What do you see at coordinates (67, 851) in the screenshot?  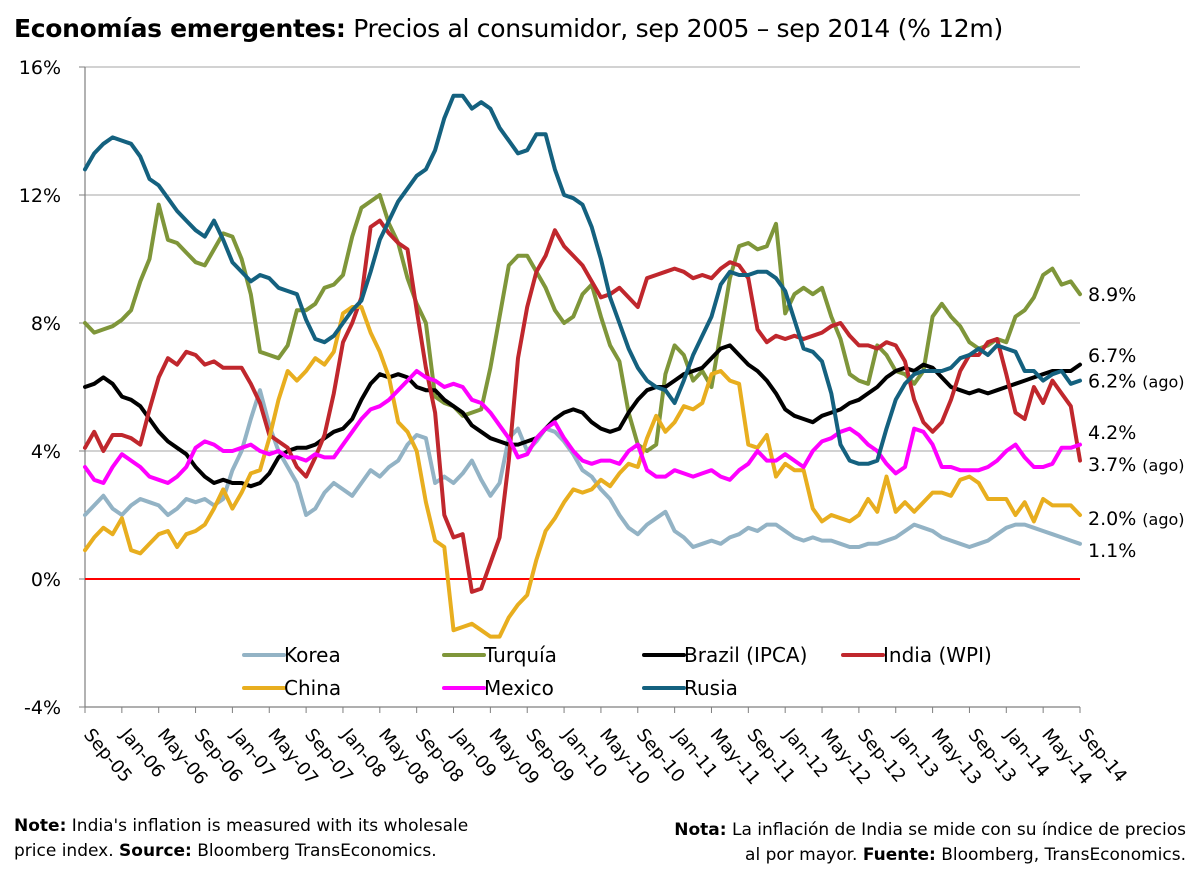 I see `note-left-line2: price index.` at bounding box center [67, 851].